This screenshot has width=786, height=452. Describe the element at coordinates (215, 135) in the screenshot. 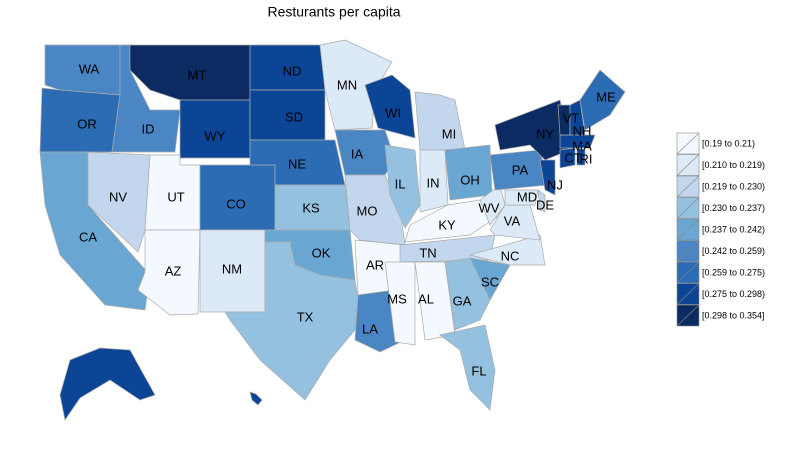

I see `state-label: WY` at that location.